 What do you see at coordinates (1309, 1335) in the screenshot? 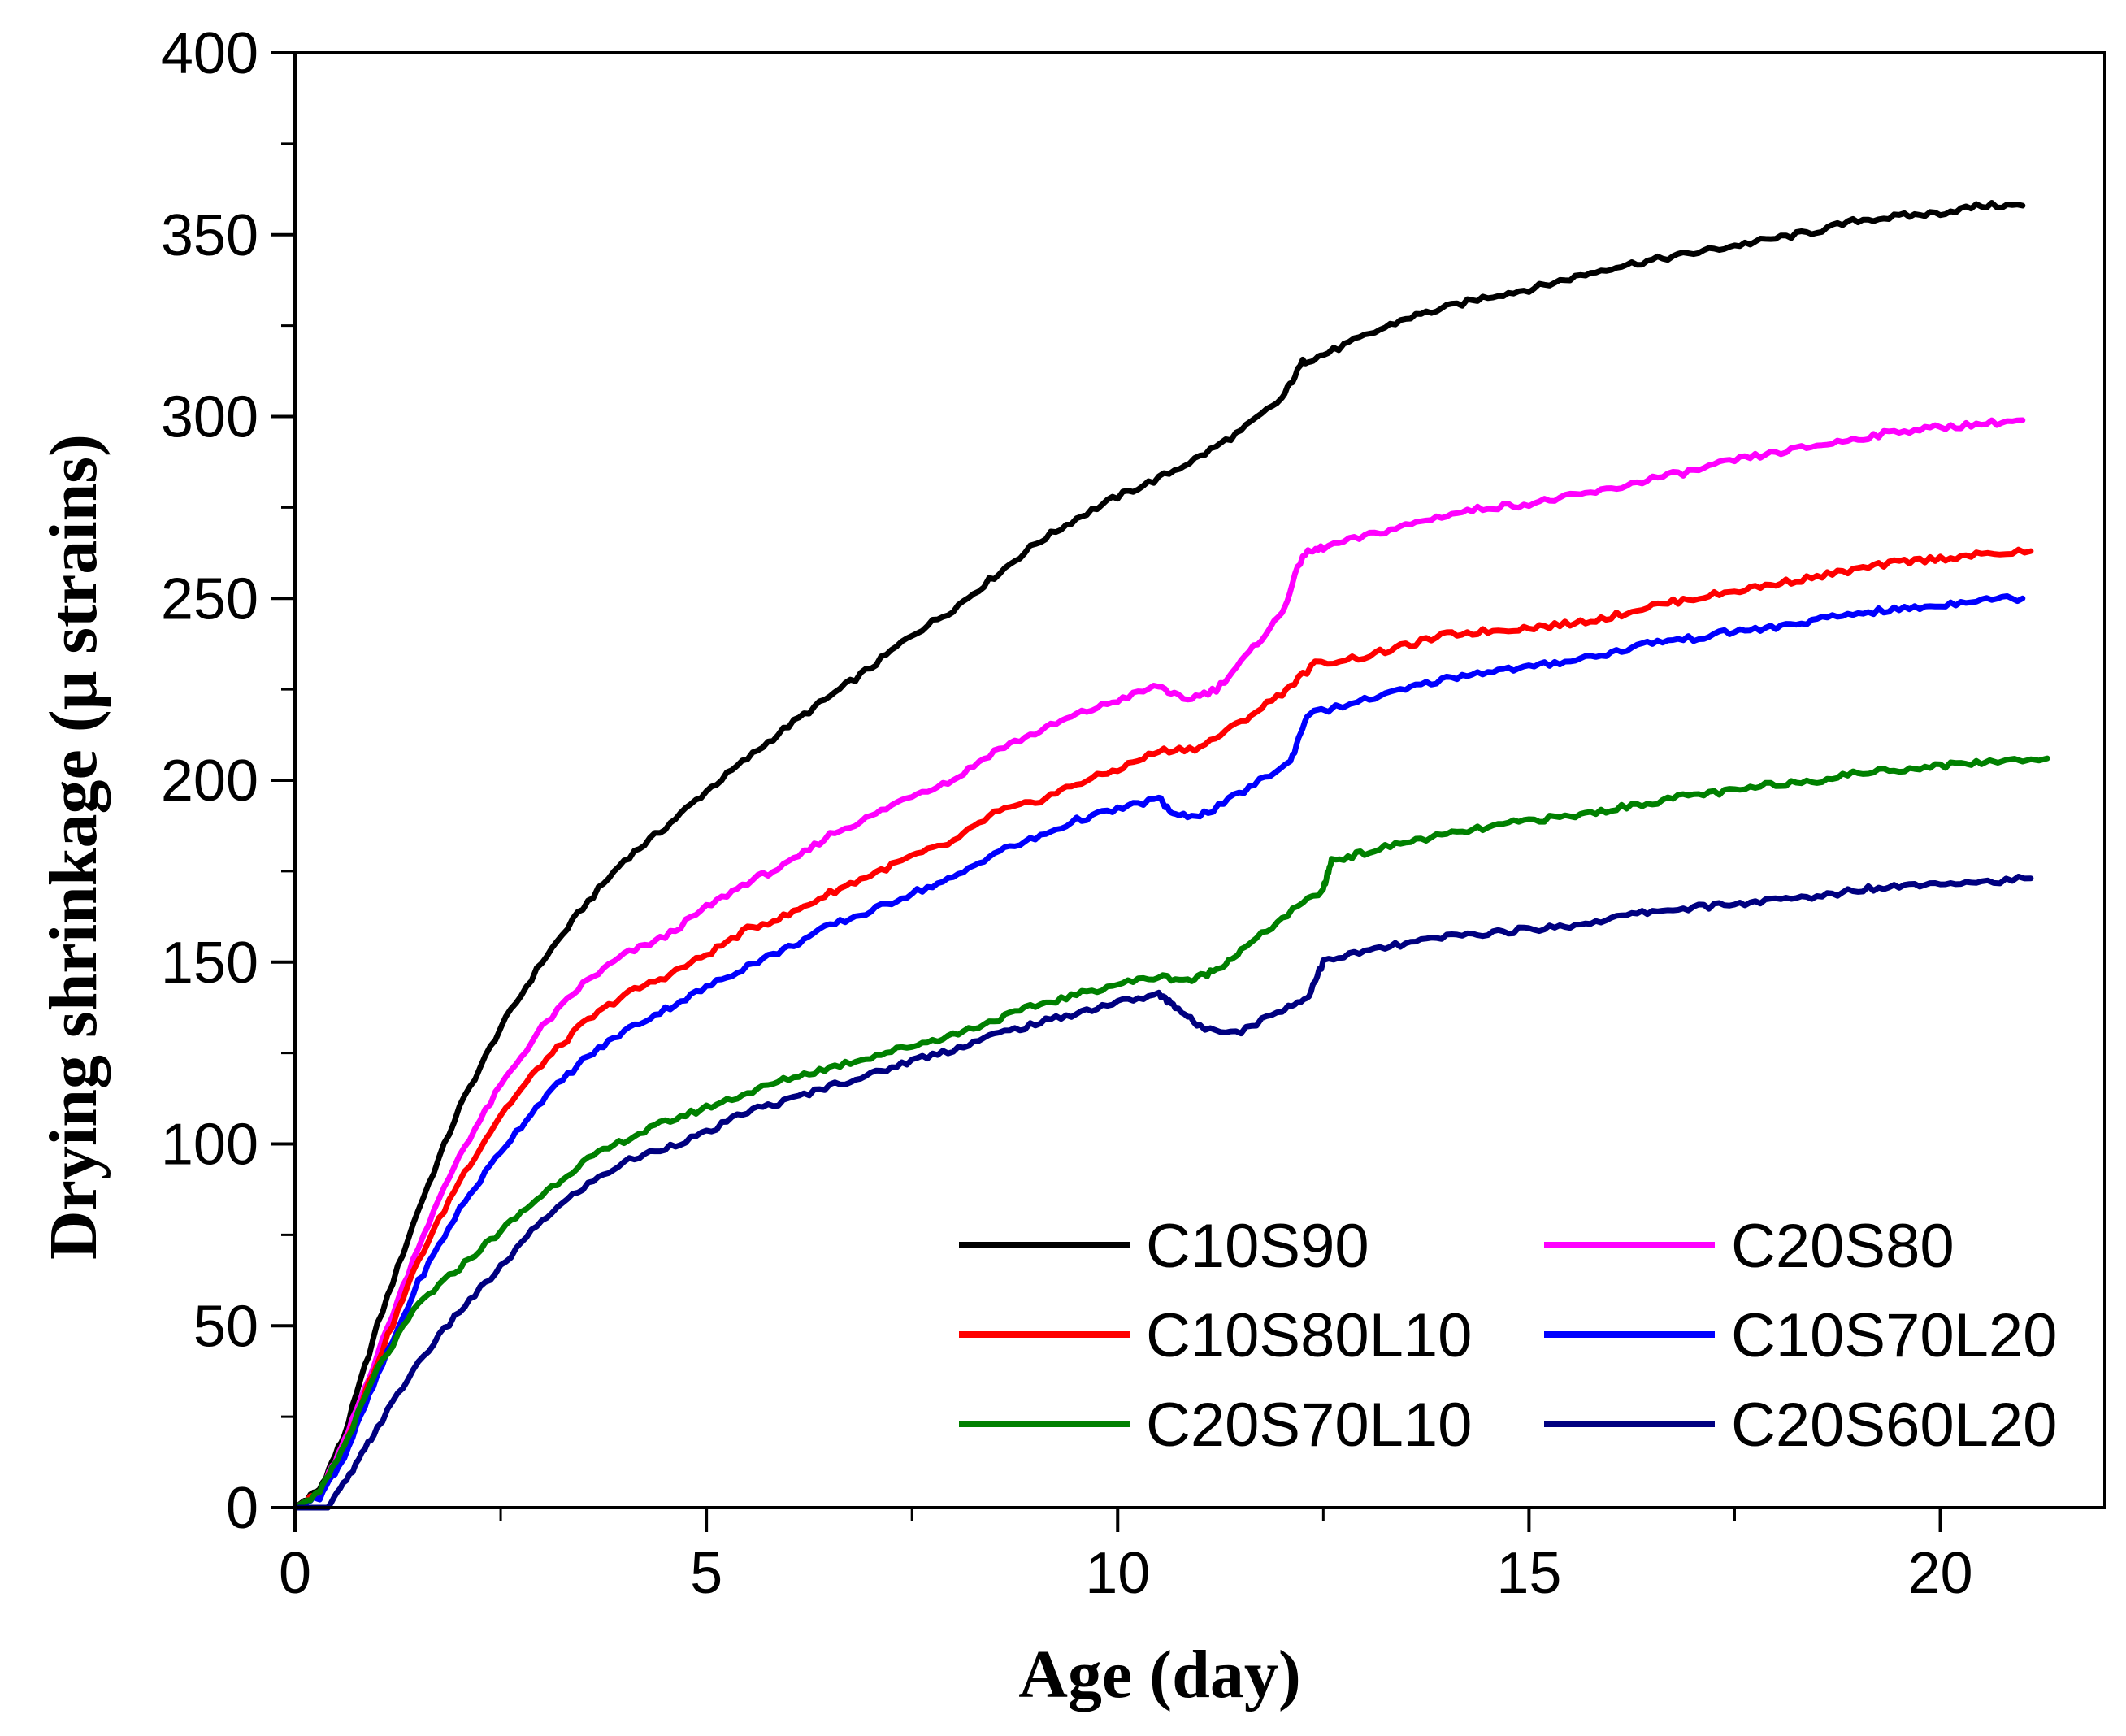
I see `legend-label-c10s80l10: C10S80L10` at bounding box center [1309, 1335].